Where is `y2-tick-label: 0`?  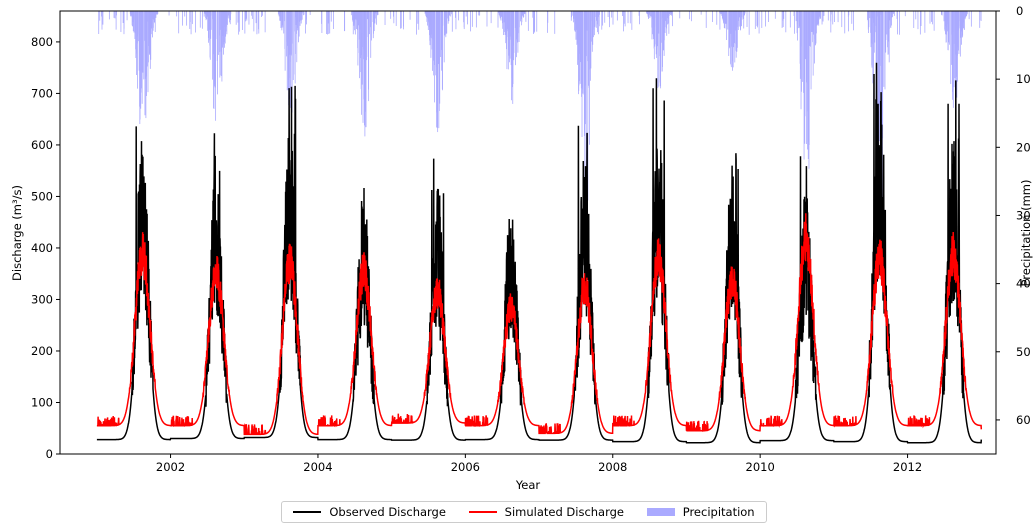
y2-tick-label: 0 is located at coordinates (1019, 11).